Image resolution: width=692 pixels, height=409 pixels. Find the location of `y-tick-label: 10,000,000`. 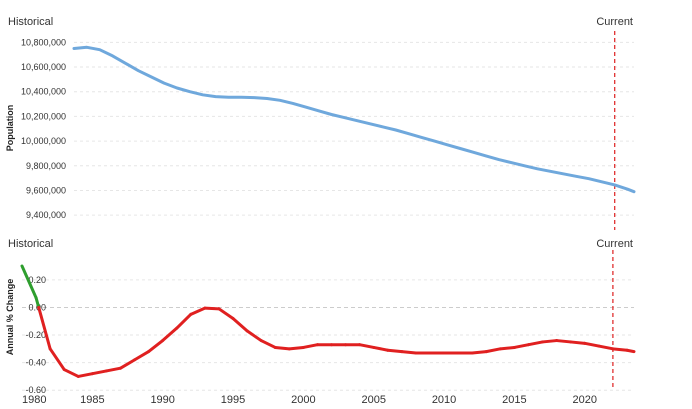

y-tick-label: 10,000,000 is located at coordinates (43, 141).